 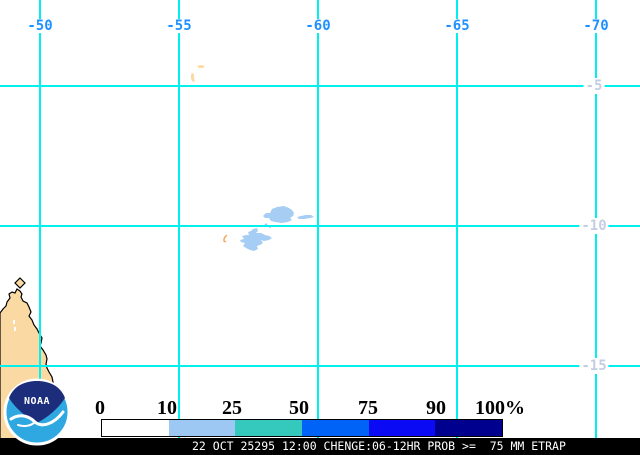 What do you see at coordinates (305, 217) in the screenshot?
I see `precip-patch-streak` at bounding box center [305, 217].